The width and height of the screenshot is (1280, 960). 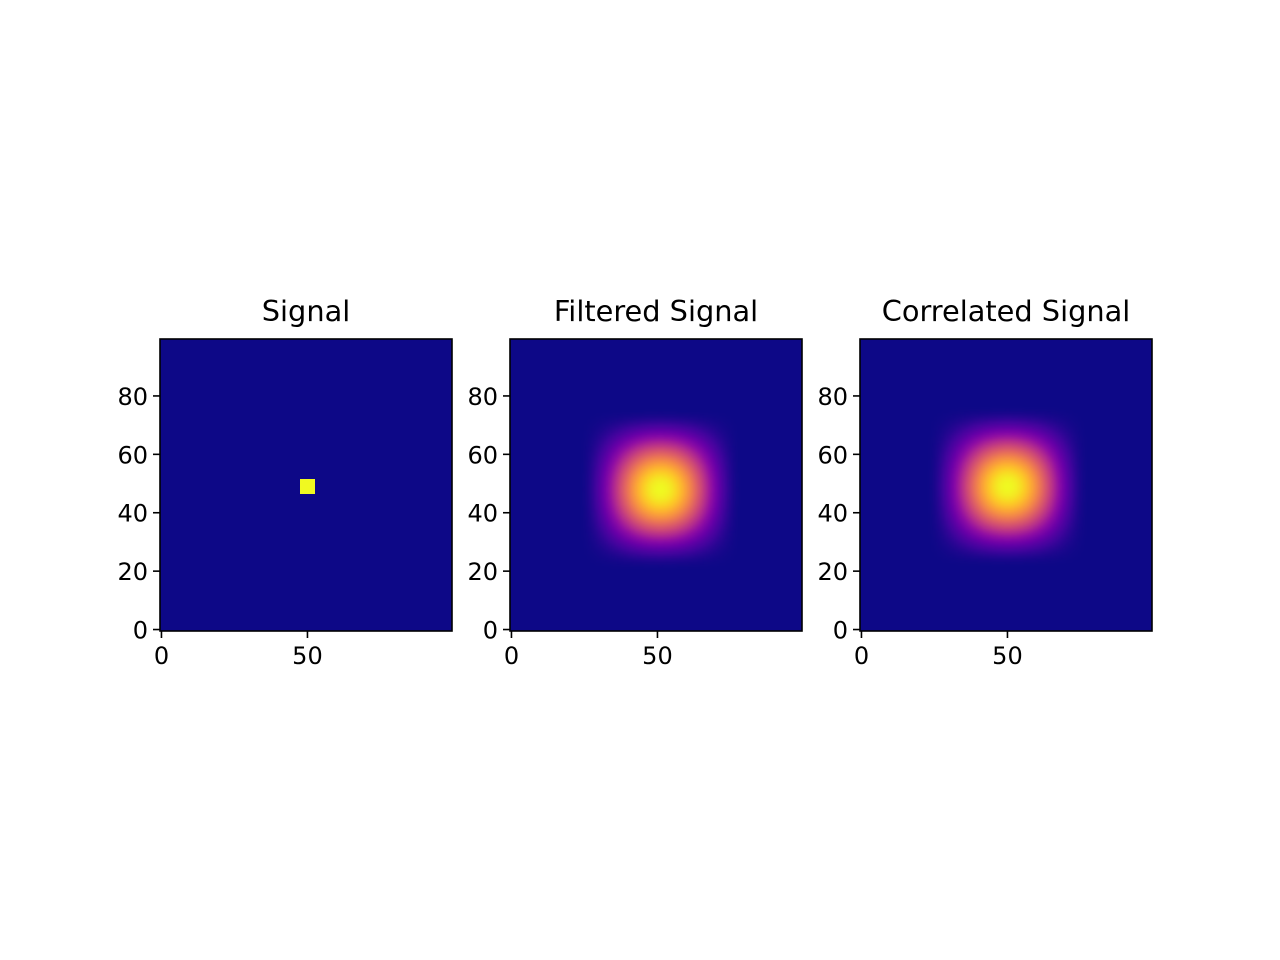 I want to click on panel-correlated-signal: Correlated Signal 0 50 0 20 40 60 80, so click(x=985, y=482).